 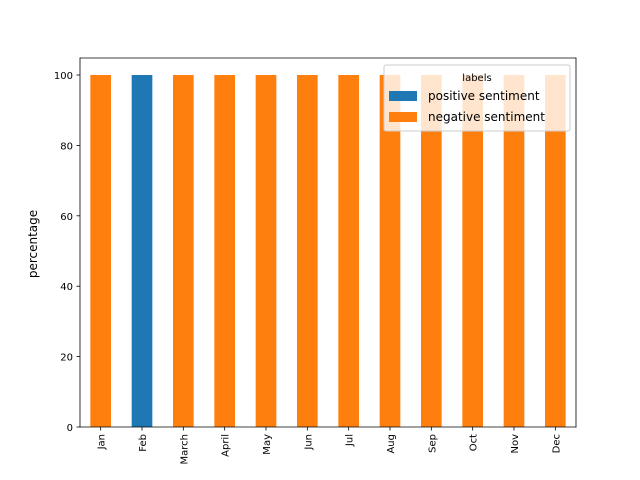 I want to click on x-tick-label: Aug, so click(x=391, y=444).